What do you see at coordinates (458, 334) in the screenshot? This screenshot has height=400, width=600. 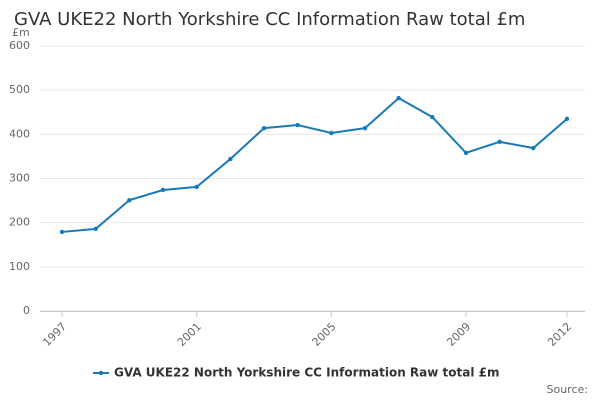 I see `x-tick-label: 2009` at bounding box center [458, 334].